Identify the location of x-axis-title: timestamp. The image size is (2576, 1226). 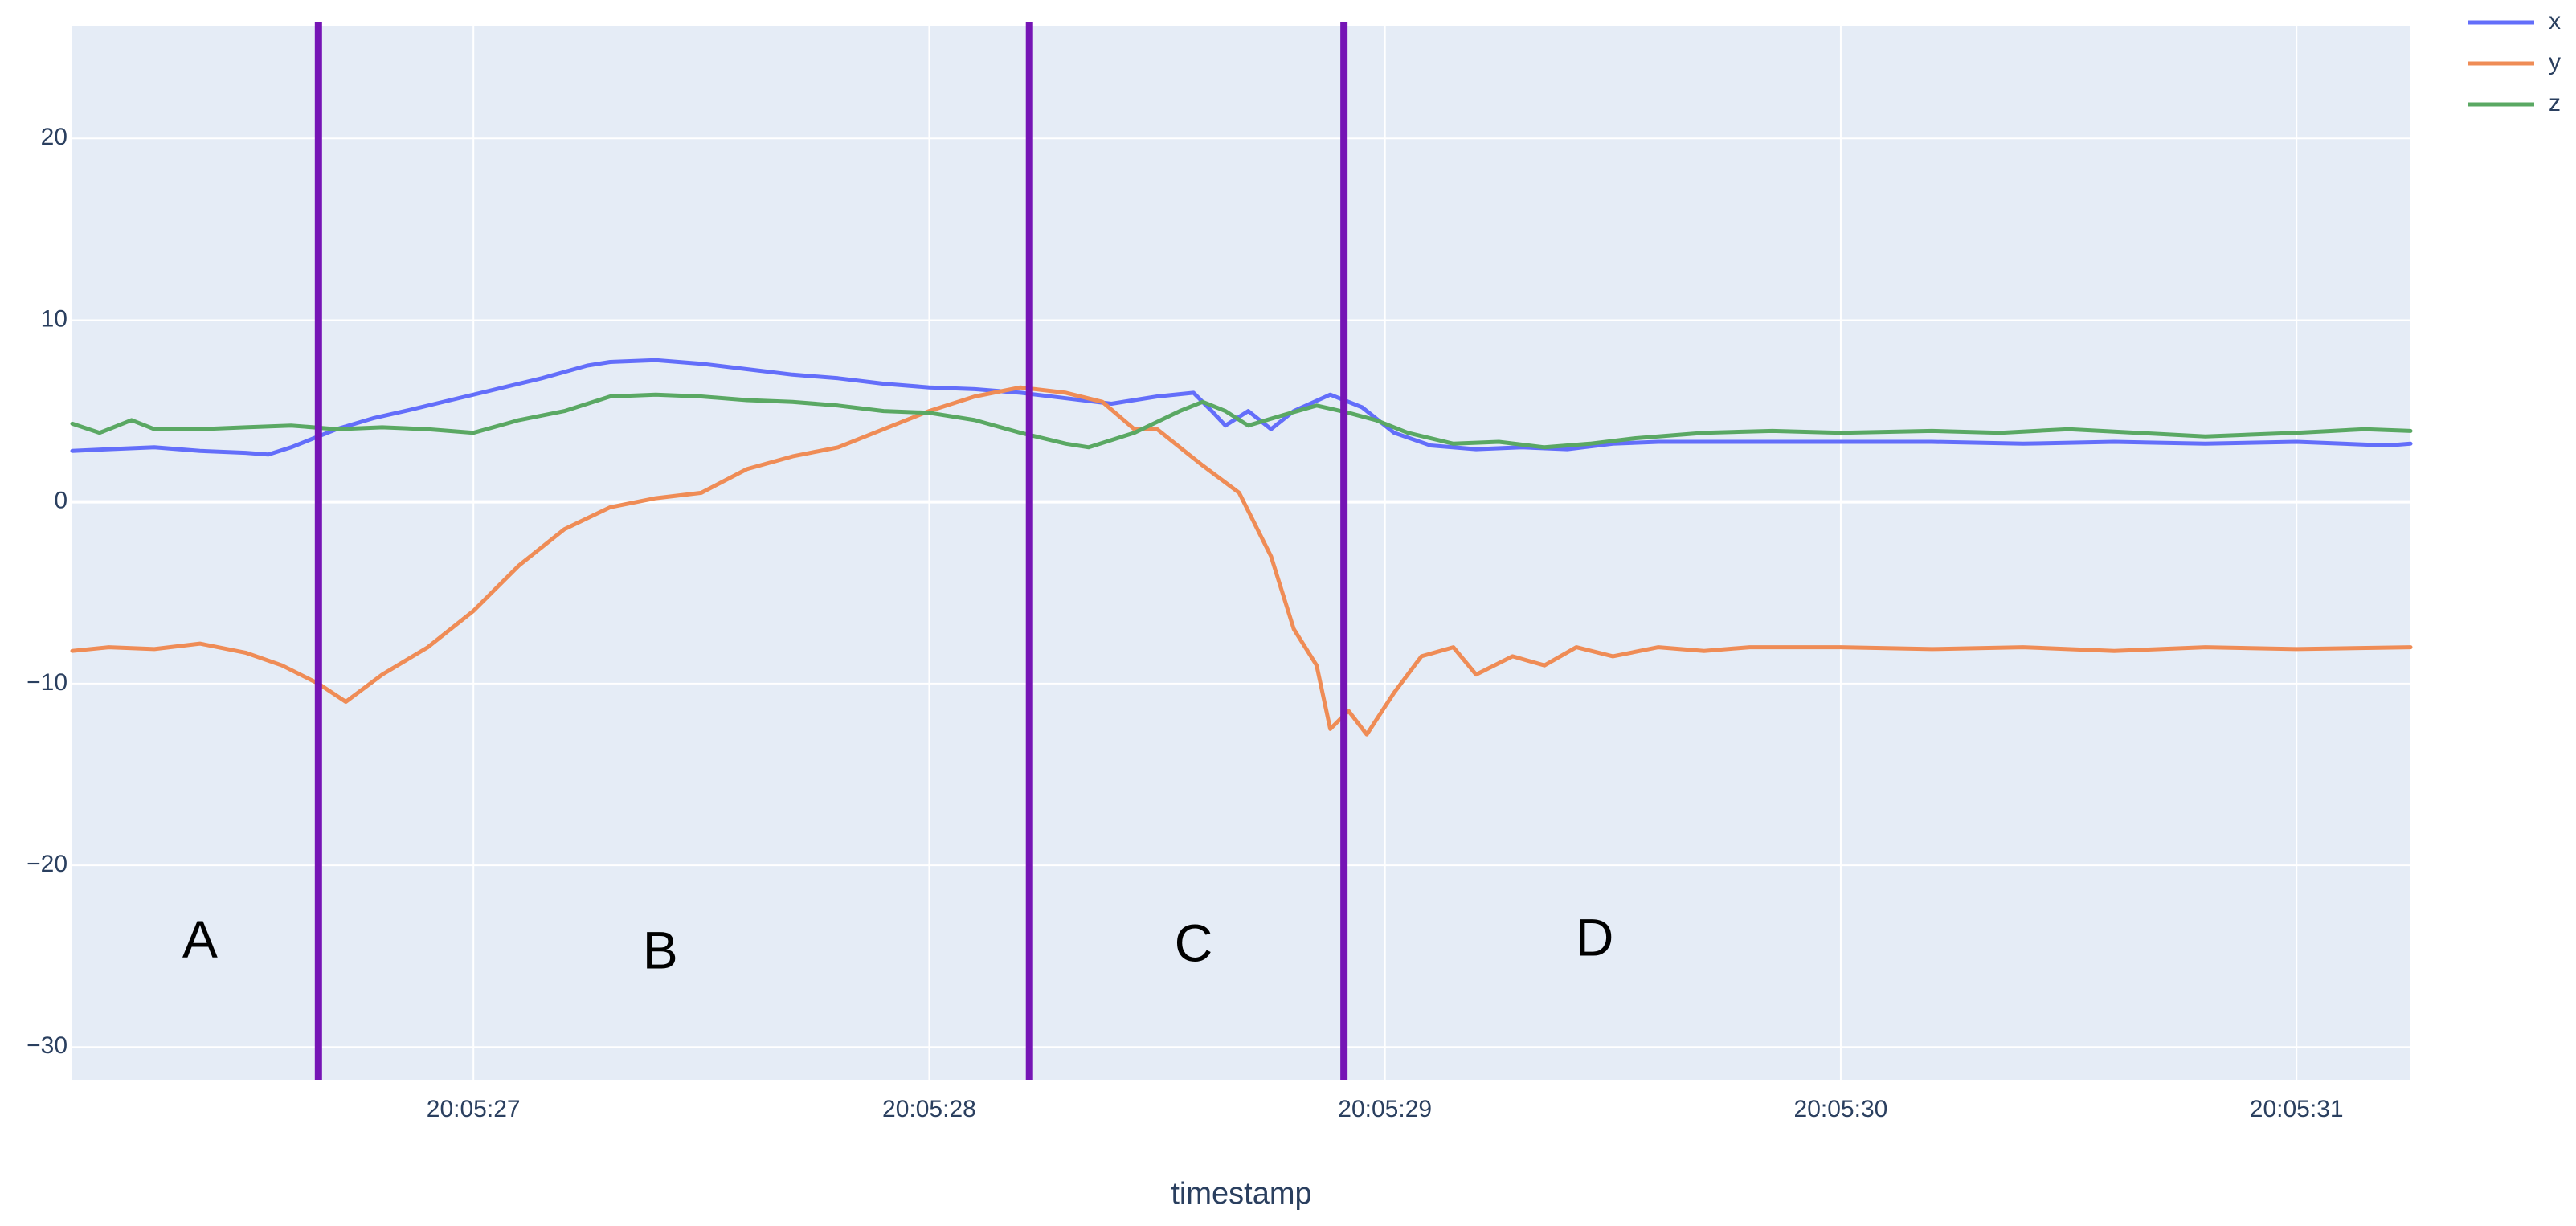
(1241, 1194).